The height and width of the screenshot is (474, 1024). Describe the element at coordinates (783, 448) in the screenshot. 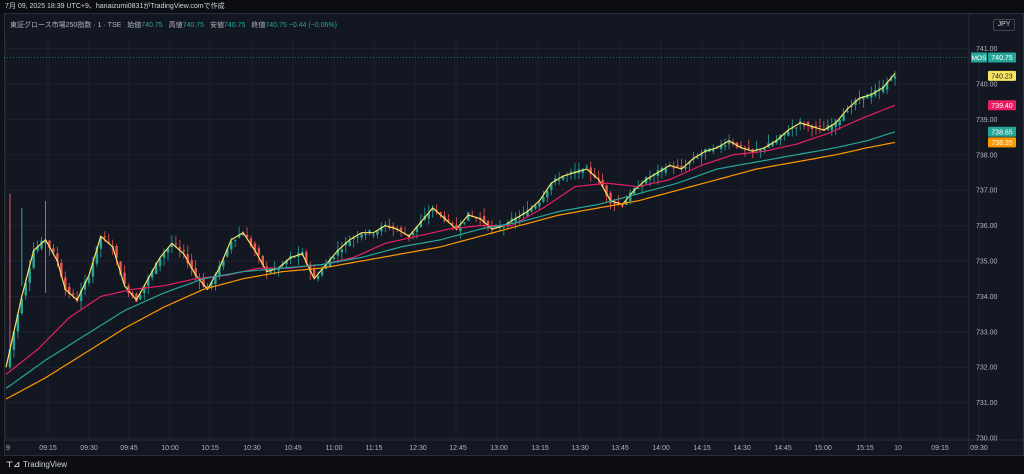

I see `x-tick-label: 14:45` at that location.